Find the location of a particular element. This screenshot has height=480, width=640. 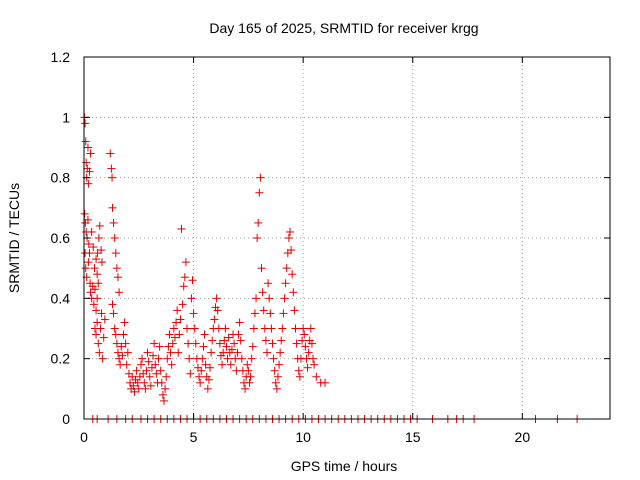

y-tick-label: 0.2 is located at coordinates (61, 359).